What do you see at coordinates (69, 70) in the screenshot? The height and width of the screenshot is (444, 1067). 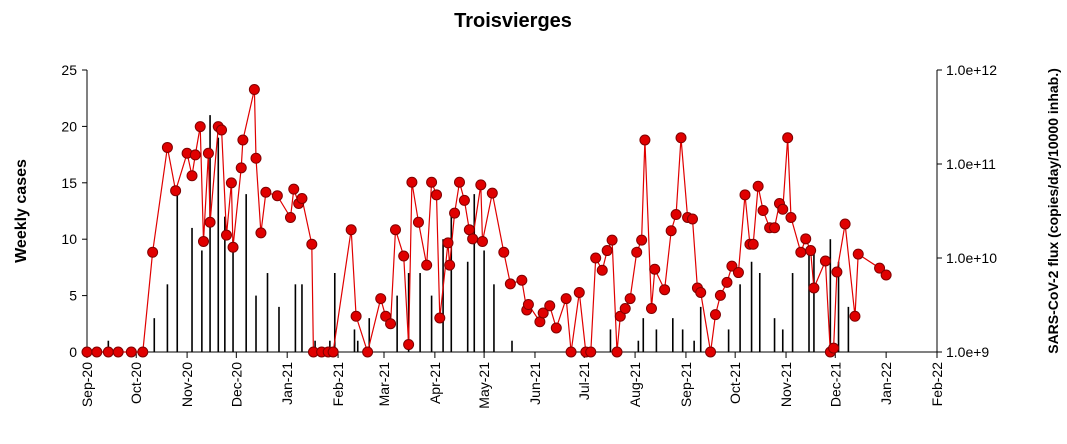 I see `y-tick-label: 25` at bounding box center [69, 70].